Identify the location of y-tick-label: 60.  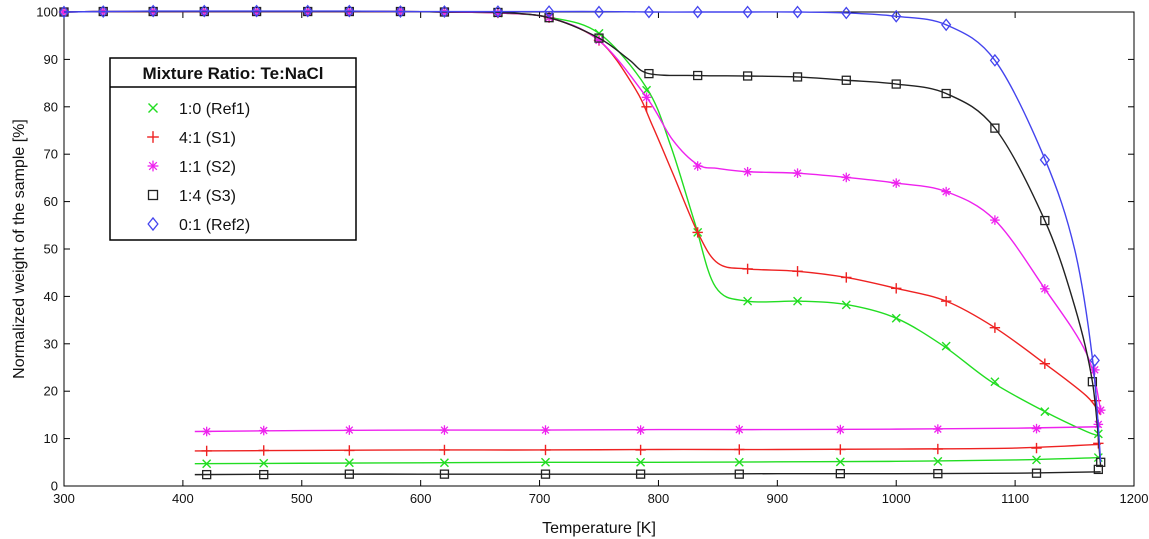
(51, 201).